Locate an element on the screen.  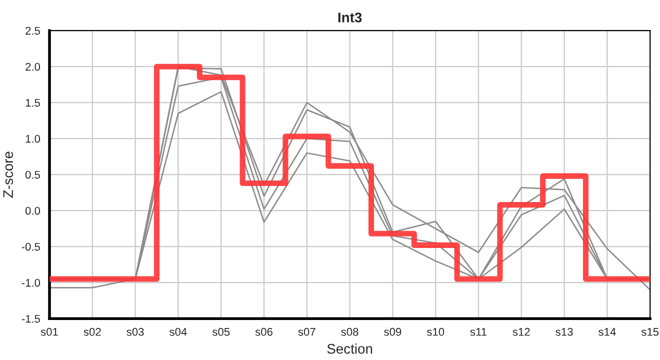
x-axis-title: Section is located at coordinates (349, 349).